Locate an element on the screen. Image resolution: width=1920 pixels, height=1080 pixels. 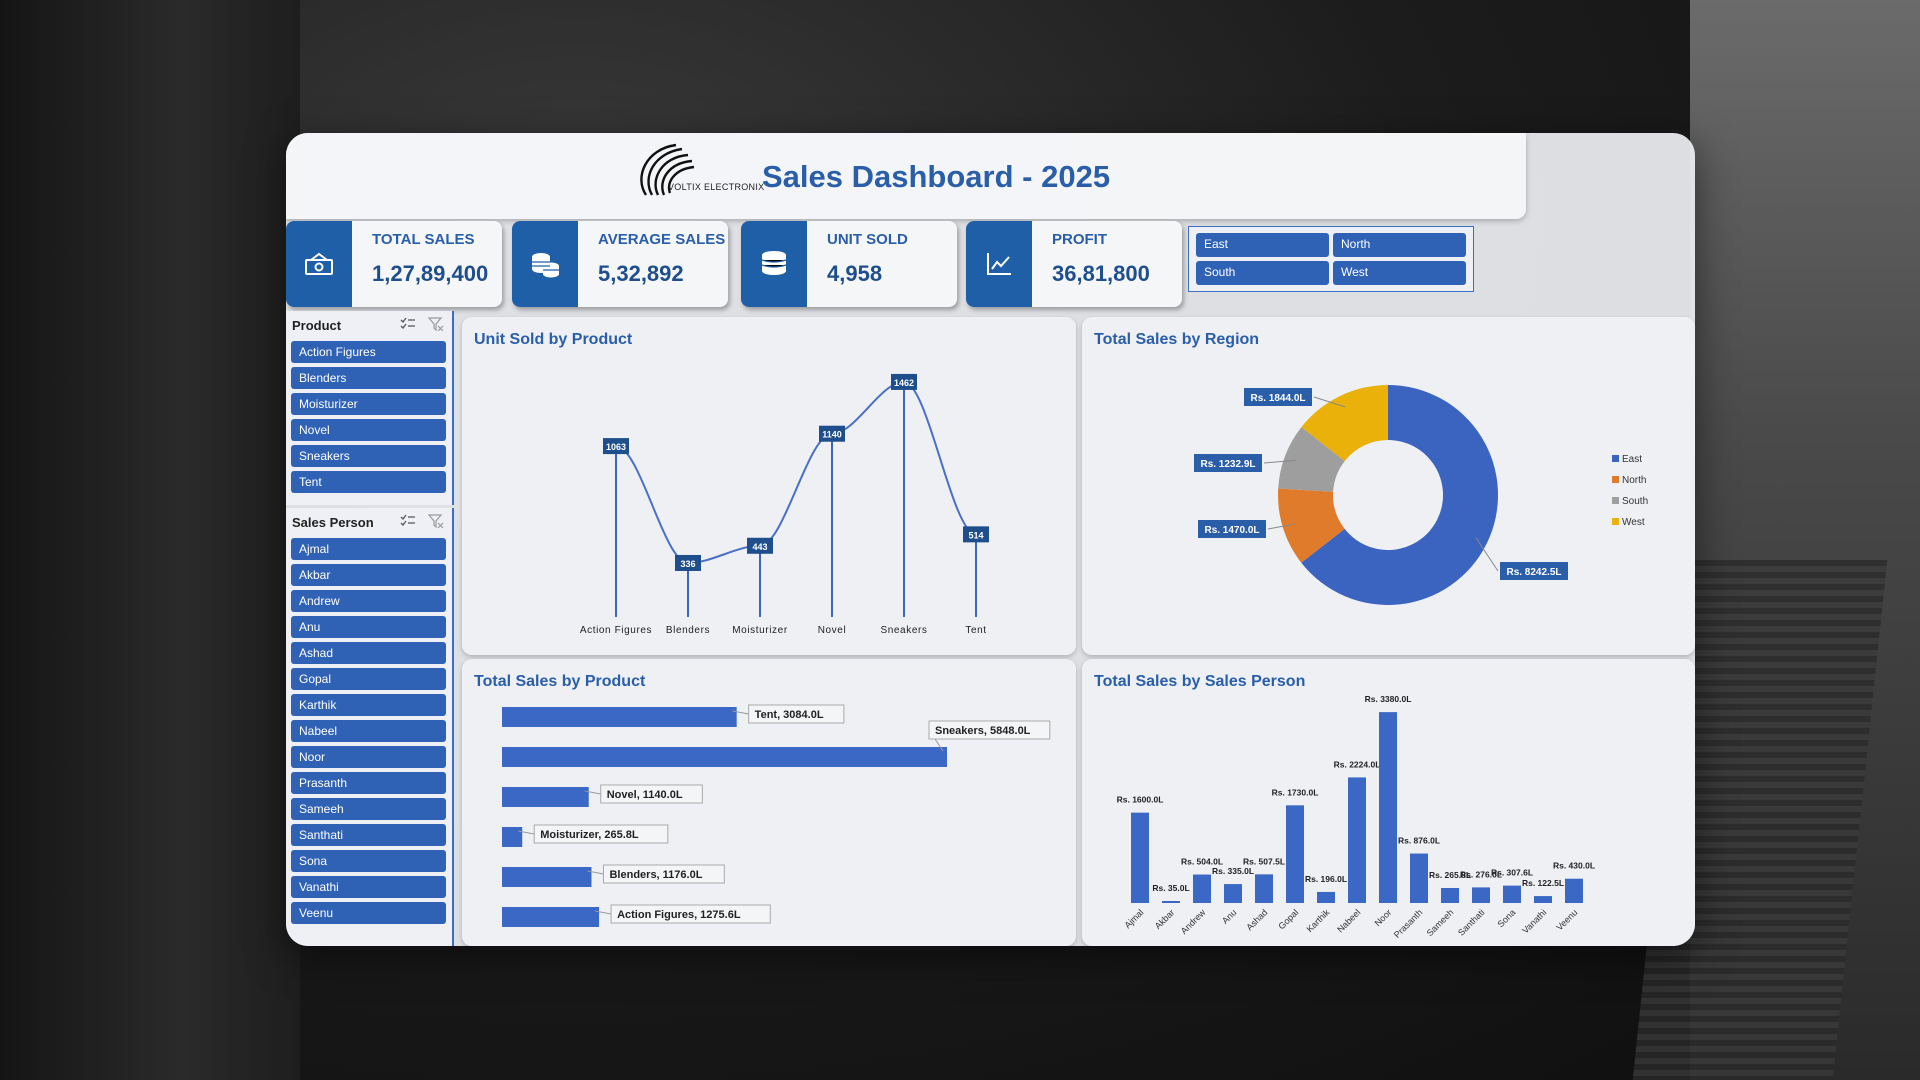
data-label: Rs. 430.0L is located at coordinates (1574, 866).